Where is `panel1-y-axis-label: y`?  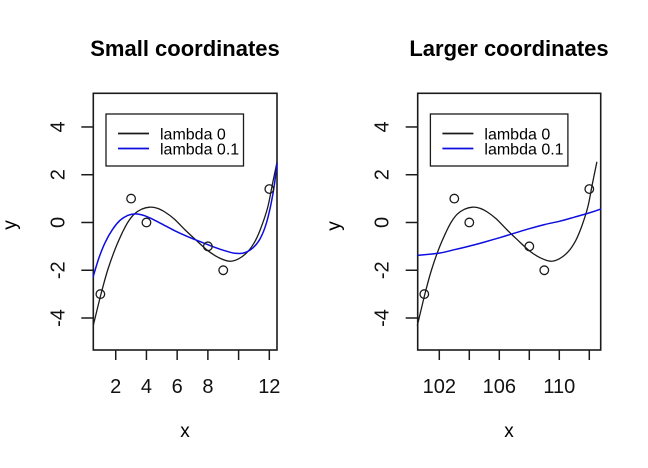 panel1-y-axis-label: y is located at coordinates (10, 225).